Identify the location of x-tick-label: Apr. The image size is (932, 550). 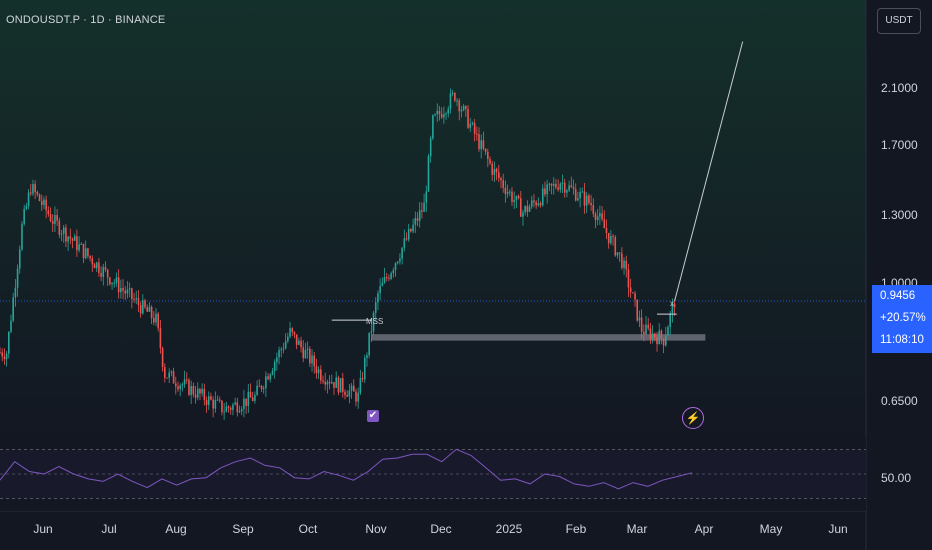
(704, 529).